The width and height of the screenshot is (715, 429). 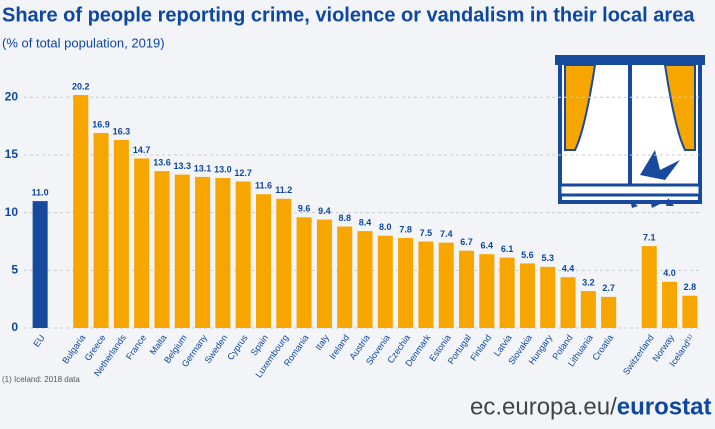 I want to click on y-tick-label: 5, so click(x=14, y=269).